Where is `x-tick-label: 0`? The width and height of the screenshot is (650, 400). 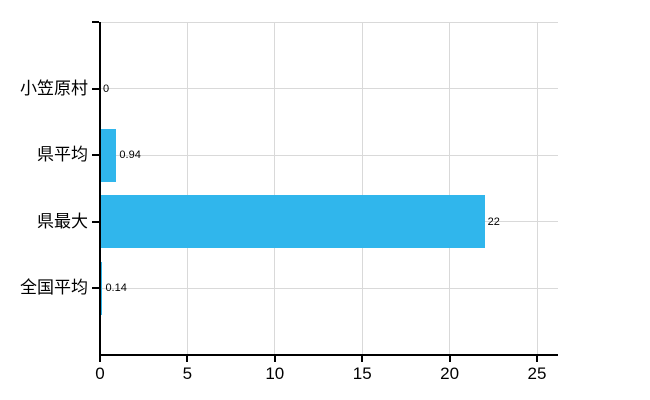 x-tick-label: 0 is located at coordinates (100, 373).